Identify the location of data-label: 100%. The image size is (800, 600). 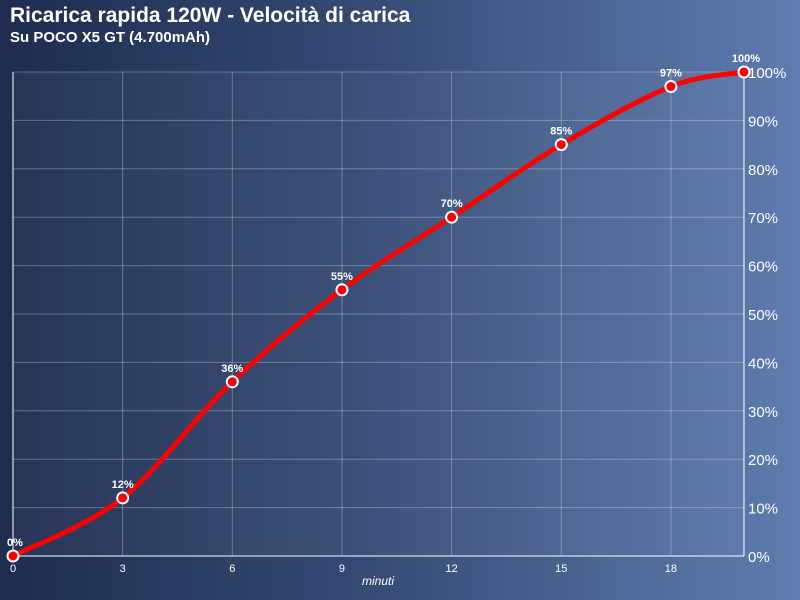
(746, 59).